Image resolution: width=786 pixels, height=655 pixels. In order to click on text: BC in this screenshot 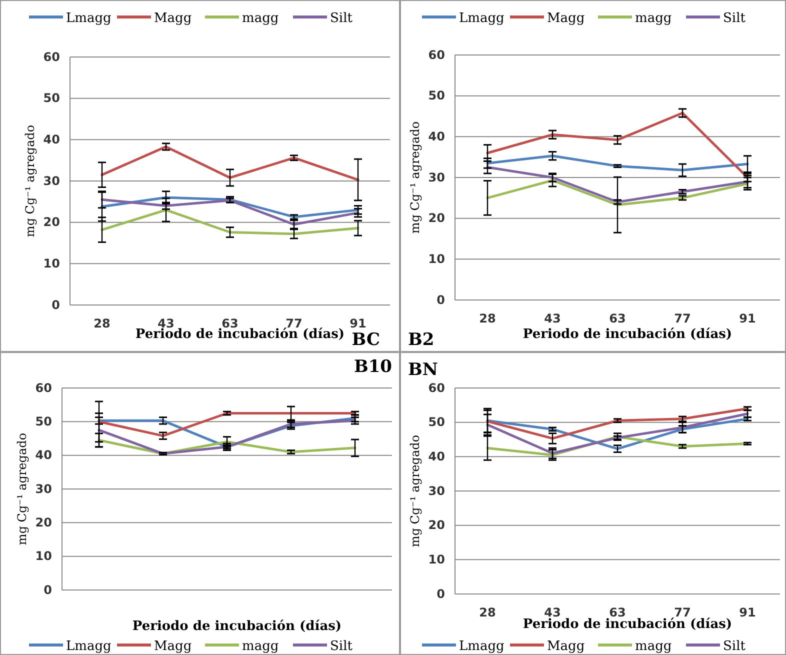, I will do `click(366, 340)`.